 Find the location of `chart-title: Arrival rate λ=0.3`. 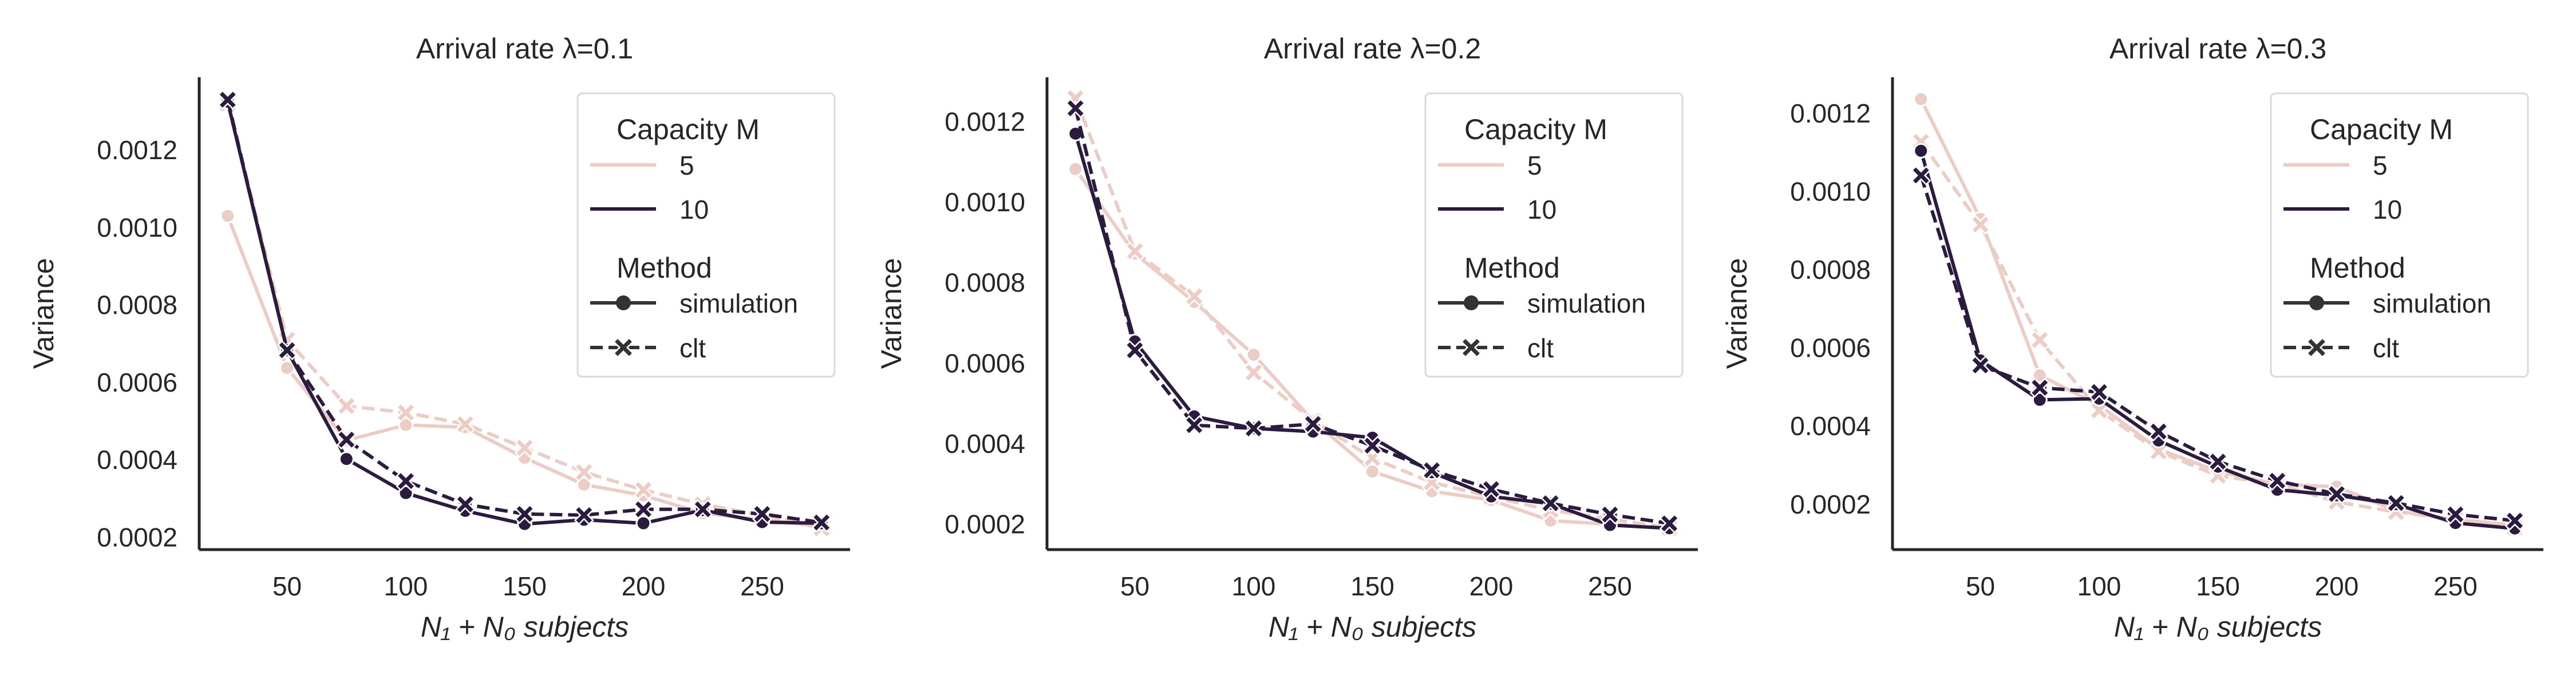

chart-title: Arrival rate λ=0.3 is located at coordinates (2217, 49).